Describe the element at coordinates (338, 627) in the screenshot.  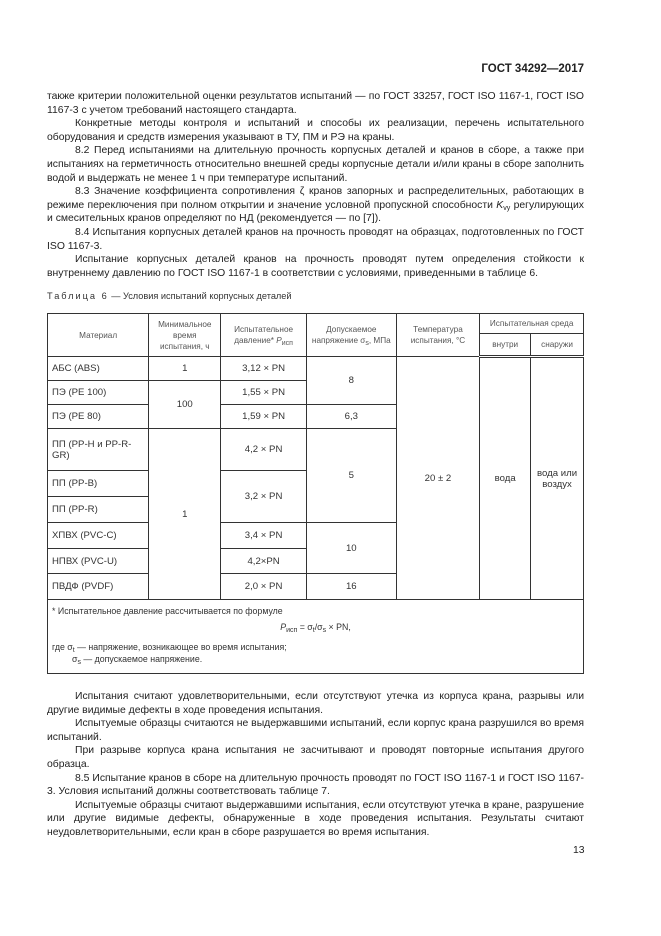
I see `text: × PN,` at that location.